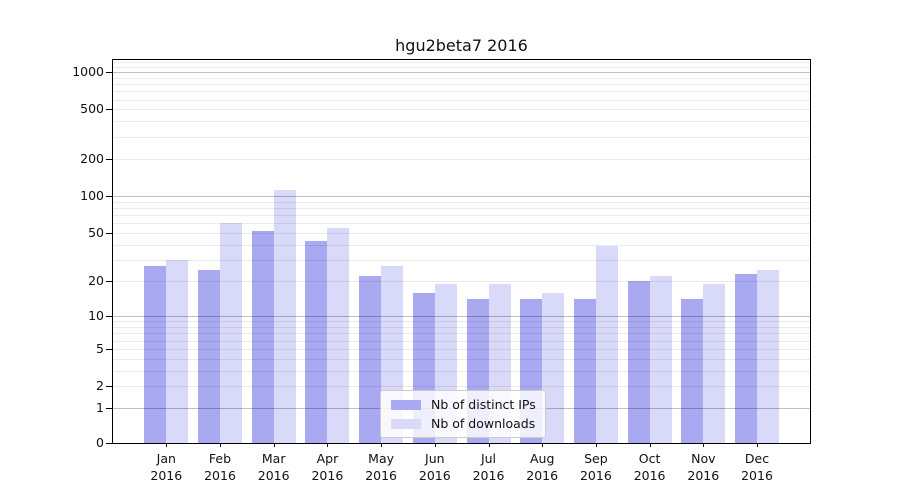 This screenshot has width=900, height=500. I want to click on bar-distinct-ips-dec, so click(746, 358).